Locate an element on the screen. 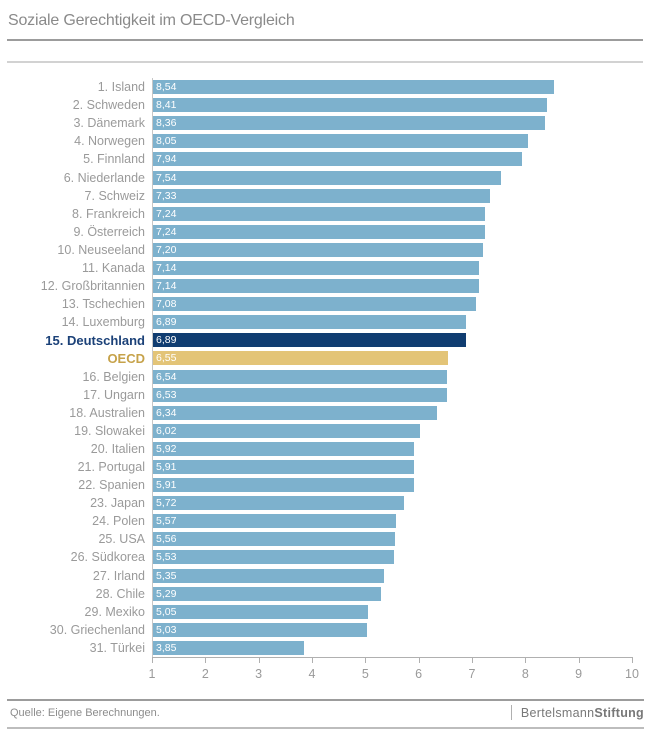  bar-track: 6,02 is located at coordinates (392, 430).